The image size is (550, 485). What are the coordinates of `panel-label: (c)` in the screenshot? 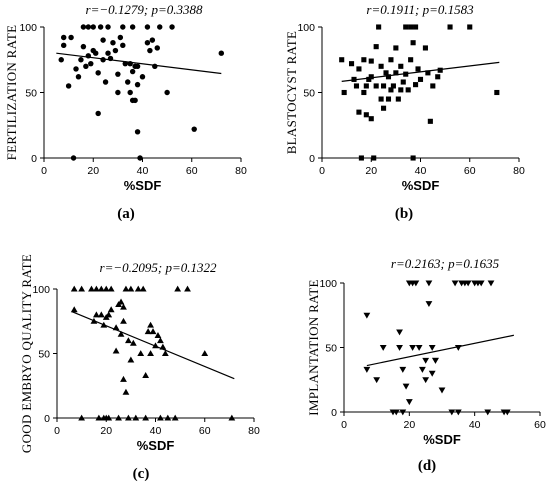 It's located at (141, 474).